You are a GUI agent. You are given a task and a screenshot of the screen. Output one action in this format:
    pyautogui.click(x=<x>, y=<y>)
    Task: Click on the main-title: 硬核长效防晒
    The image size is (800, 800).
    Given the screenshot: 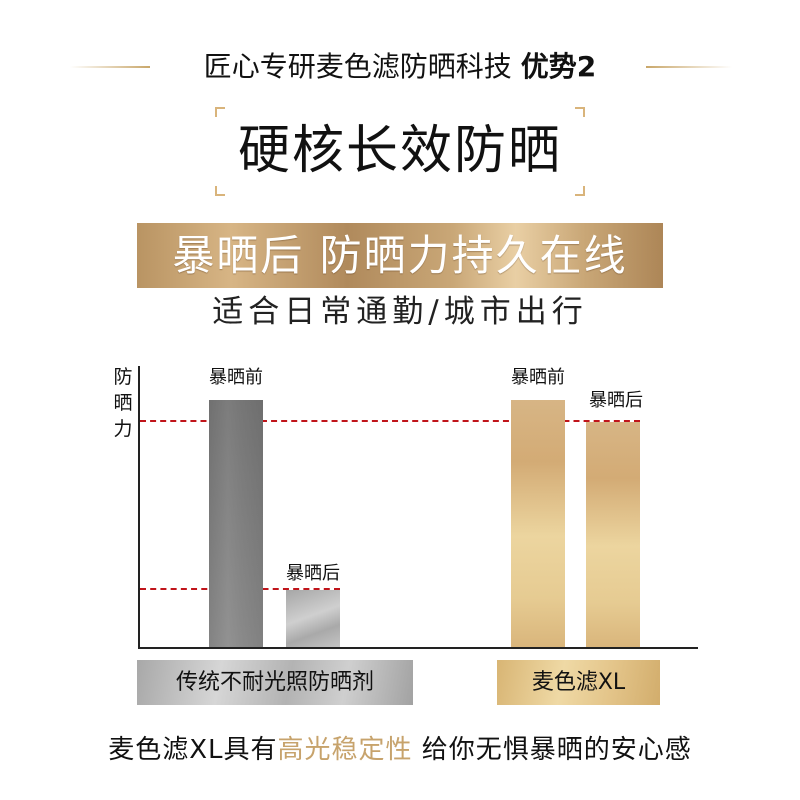 What is the action you would take?
    pyautogui.click(x=399, y=151)
    